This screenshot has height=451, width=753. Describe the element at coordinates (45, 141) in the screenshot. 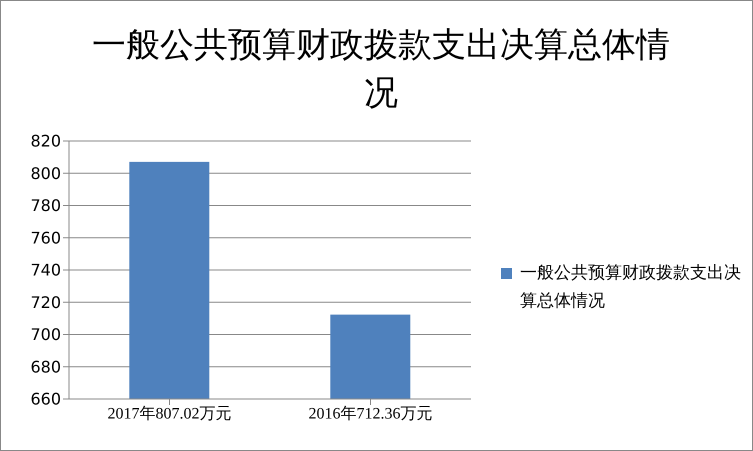

I see `y-tick-label: 820` at that location.